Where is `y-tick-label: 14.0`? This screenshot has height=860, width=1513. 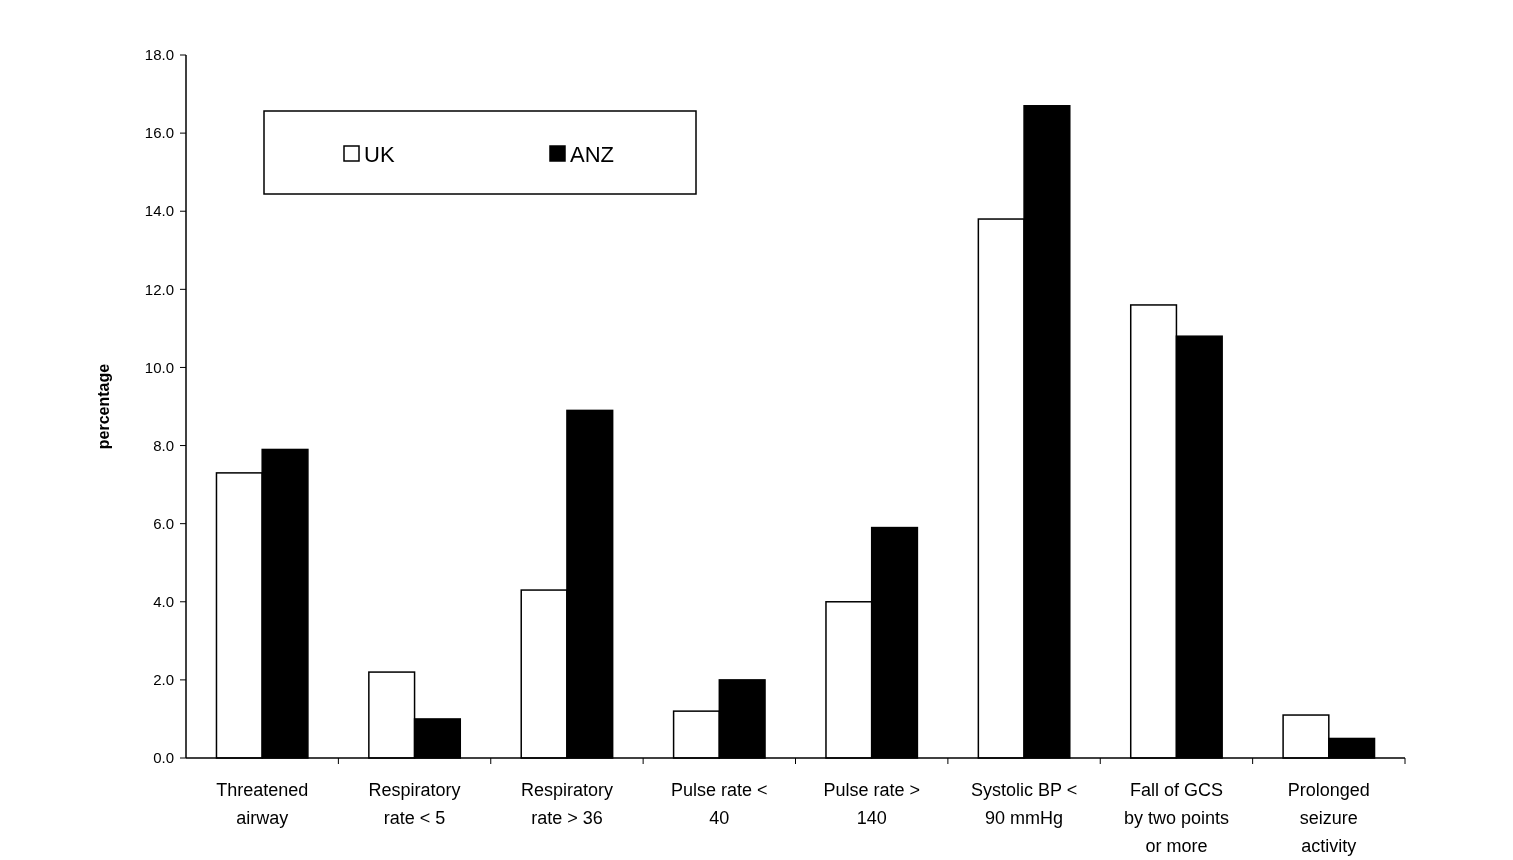 y-tick-label: 14.0 is located at coordinates (159, 211).